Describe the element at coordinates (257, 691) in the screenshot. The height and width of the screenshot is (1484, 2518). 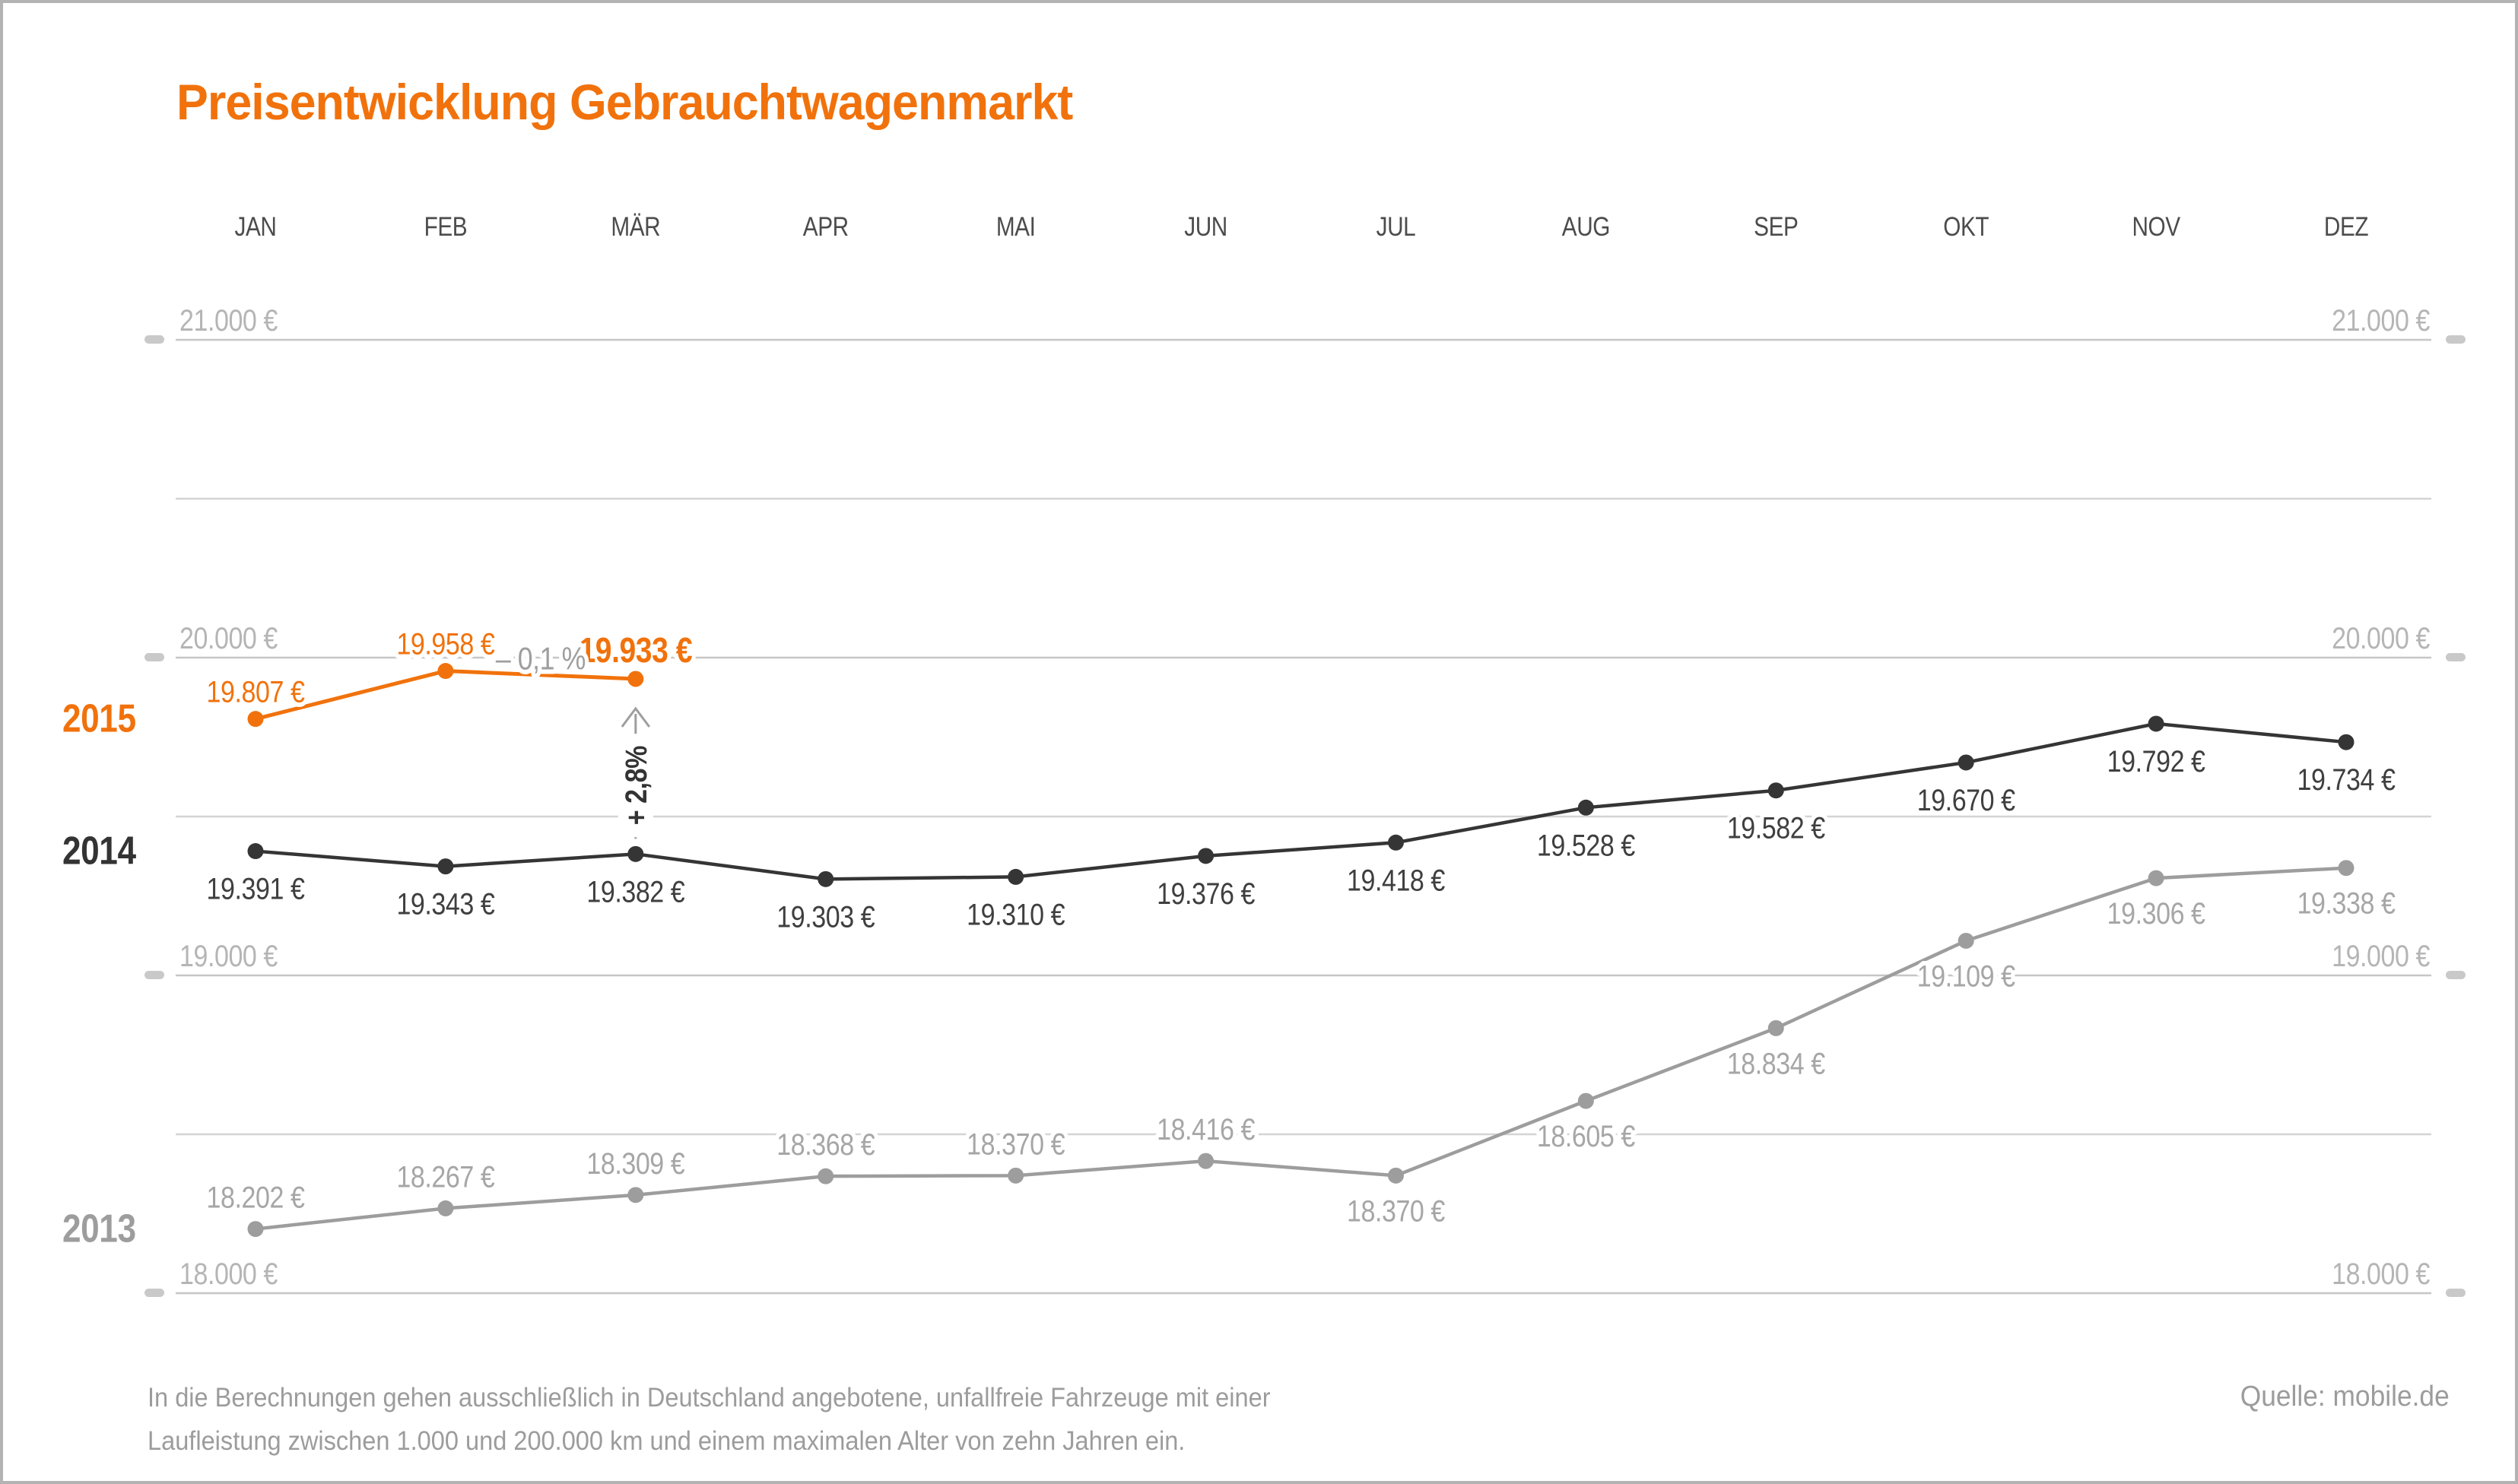
I see `value-label-2015-jan: 19.807 €` at that location.